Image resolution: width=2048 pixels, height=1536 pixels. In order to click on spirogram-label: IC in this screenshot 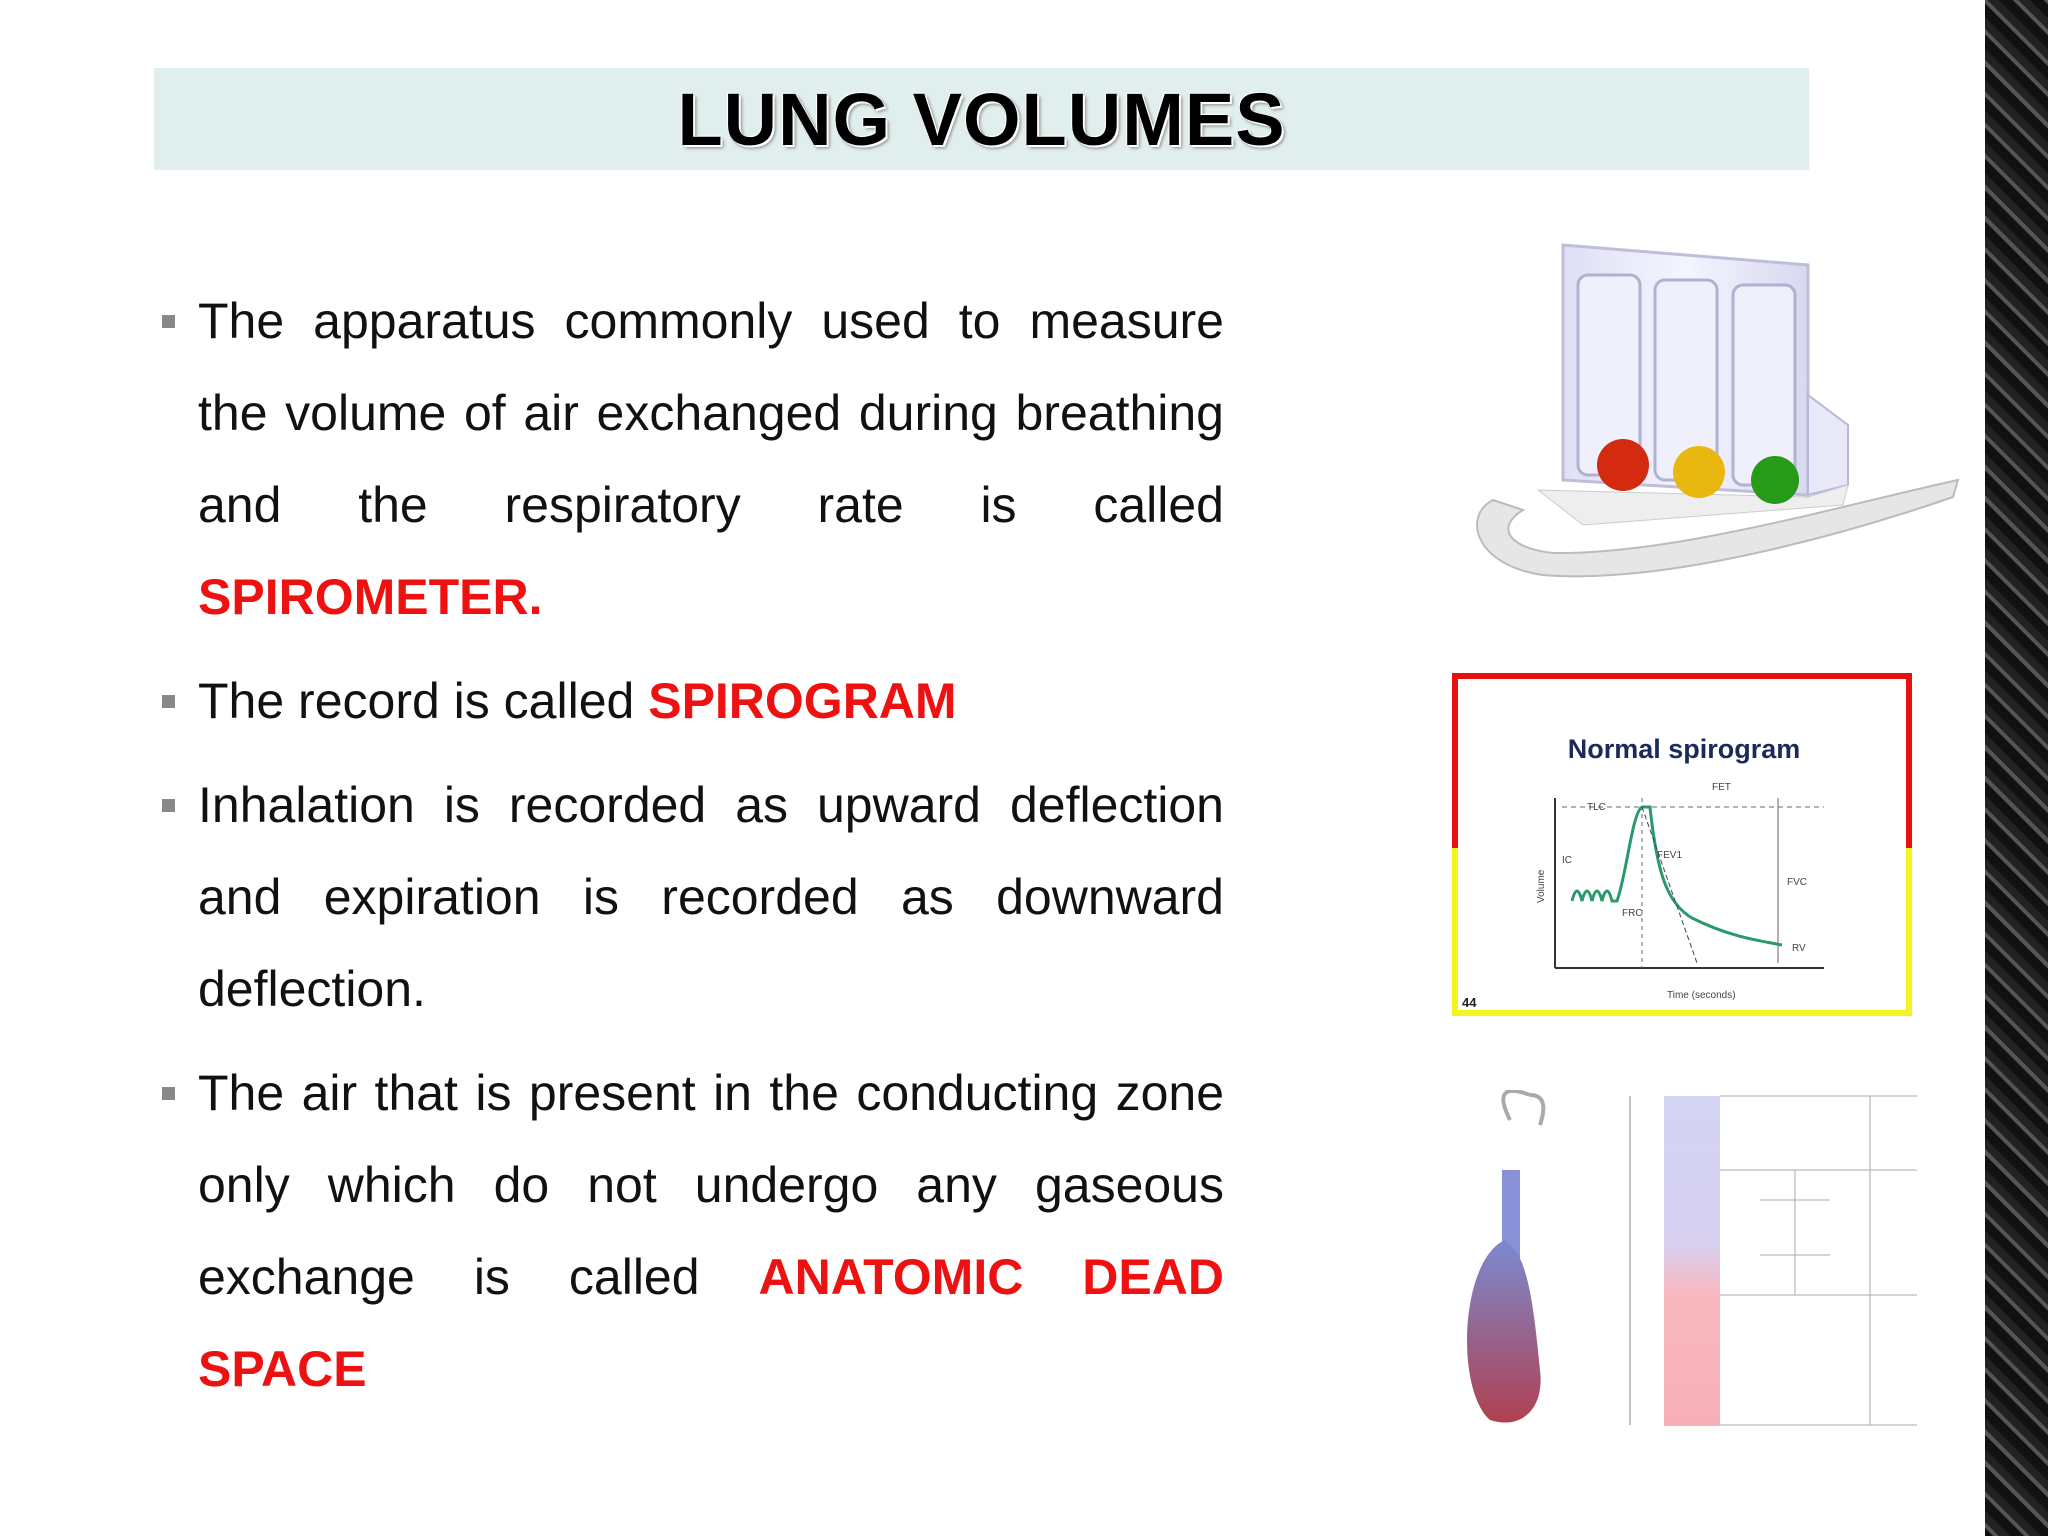, I will do `click(1567, 860)`.